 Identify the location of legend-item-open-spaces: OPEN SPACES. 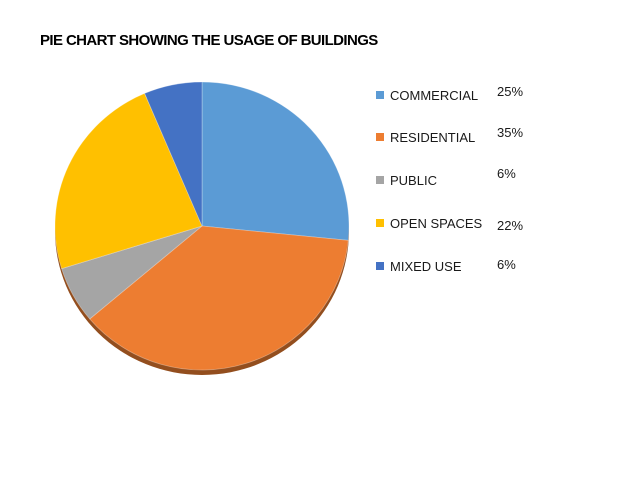
(429, 223).